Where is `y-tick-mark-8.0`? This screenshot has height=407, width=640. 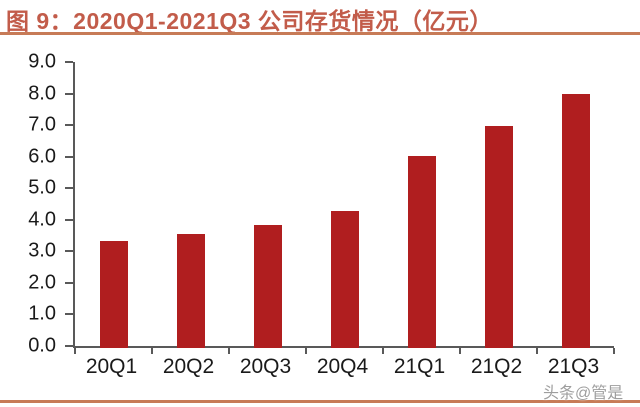 y-tick-mark-8.0 is located at coordinates (69, 93).